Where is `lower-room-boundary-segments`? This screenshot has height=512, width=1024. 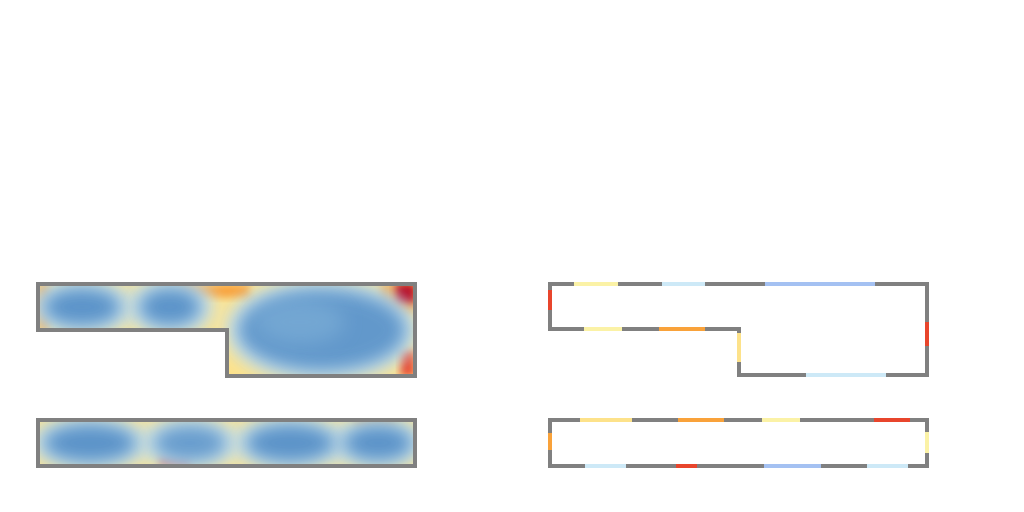 lower-room-boundary-segments is located at coordinates (738, 443).